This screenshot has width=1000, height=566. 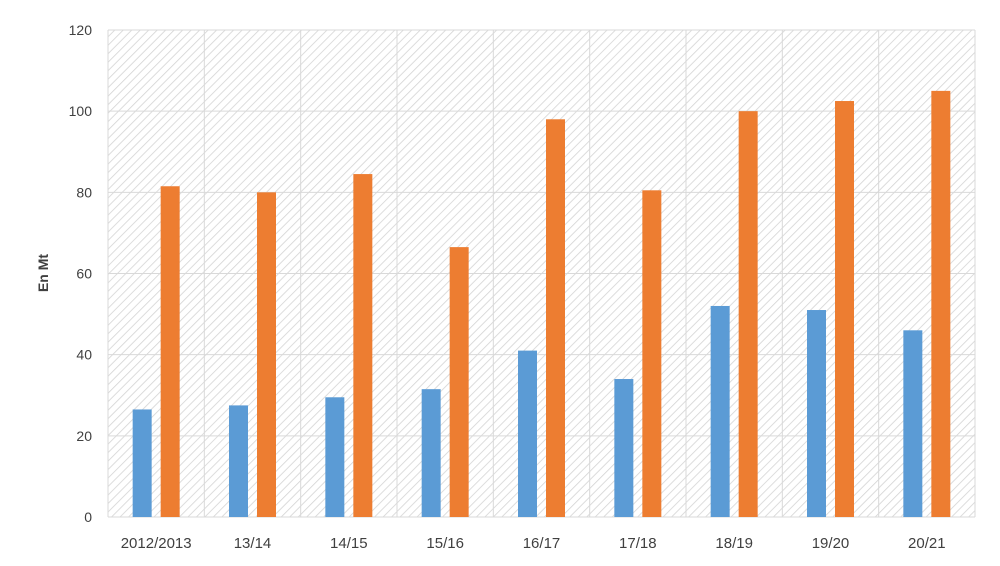 What do you see at coordinates (445, 543) in the screenshot?
I see `x-tick-label: 15/16` at bounding box center [445, 543].